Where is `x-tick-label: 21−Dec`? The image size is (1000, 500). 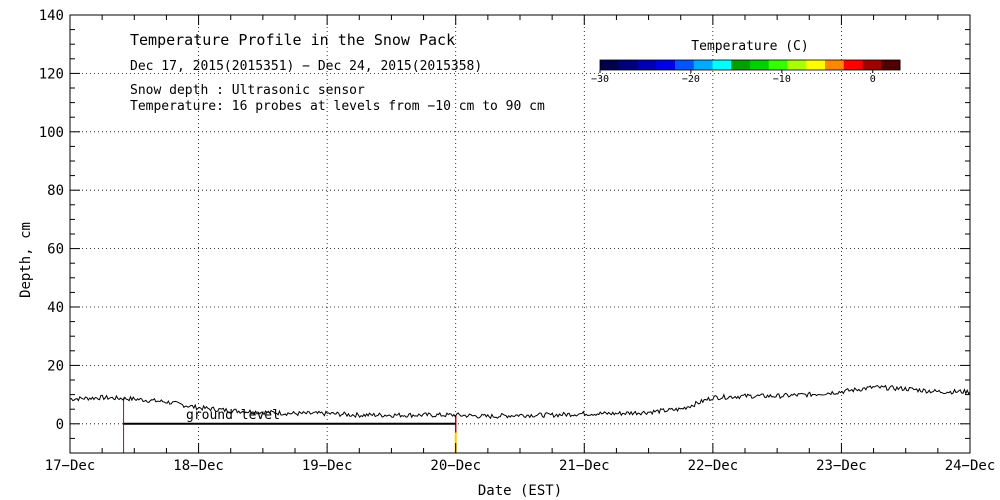
x-tick-label: 21−Dec is located at coordinates (584, 466).